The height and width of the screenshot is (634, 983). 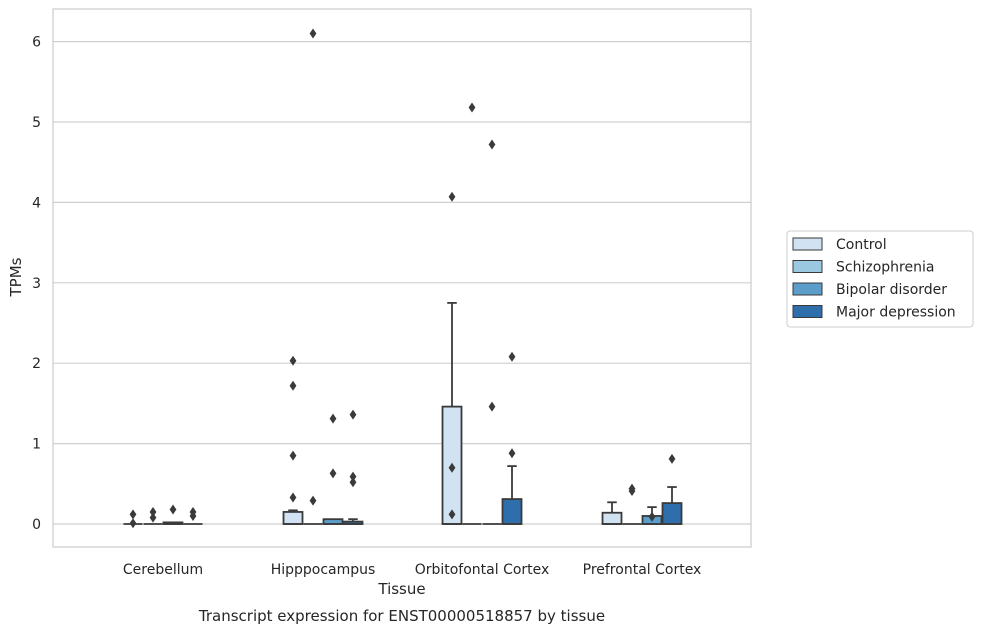 I want to click on x-axis-title: Tissue, so click(x=401, y=589).